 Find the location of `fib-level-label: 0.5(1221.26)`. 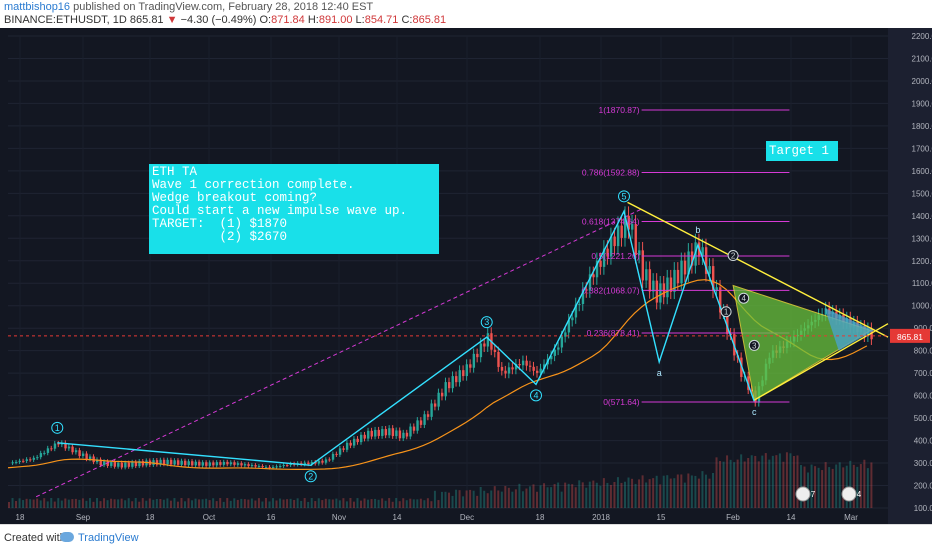

fib-level-label: 0.5(1221.26) is located at coordinates (615, 256).